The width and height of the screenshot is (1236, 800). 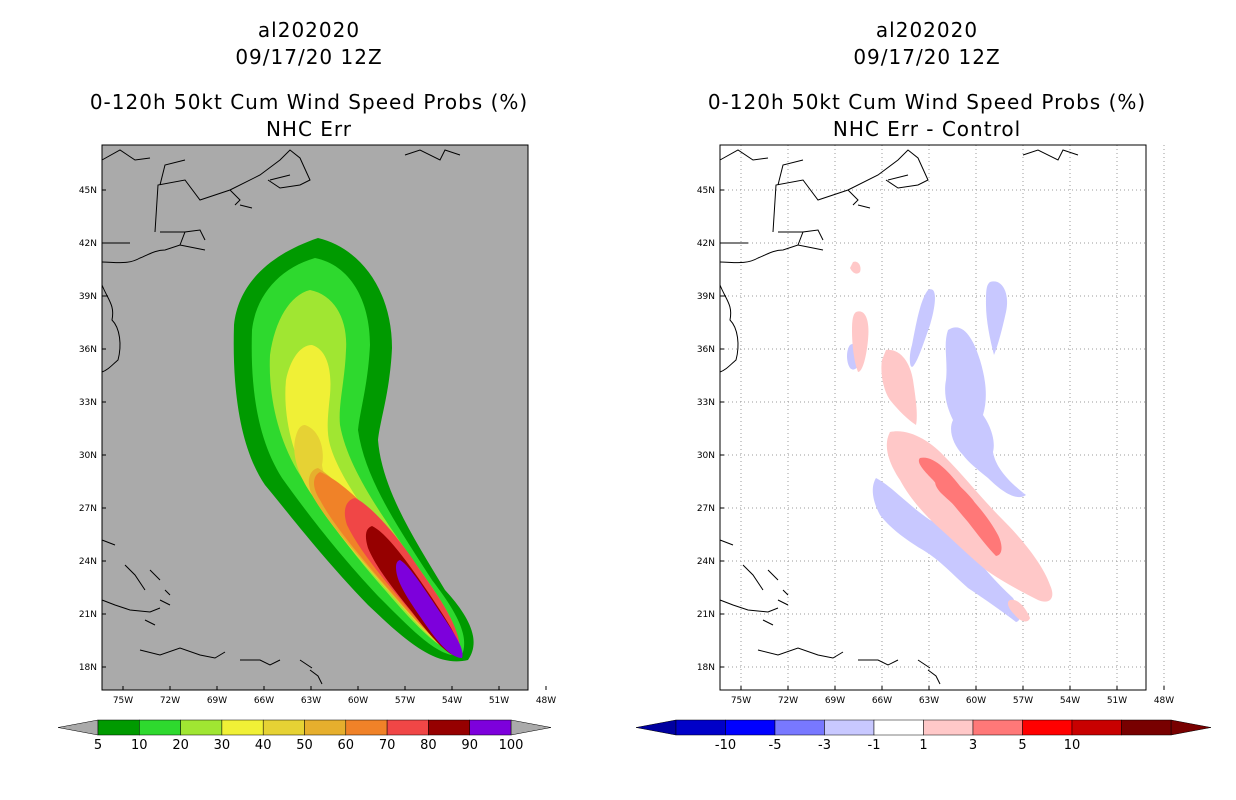 I want to click on right-longitude-labels: 75W 72W 69W 66W 63W 60W 57W 54W 51W 48W, so click(x=952, y=696).